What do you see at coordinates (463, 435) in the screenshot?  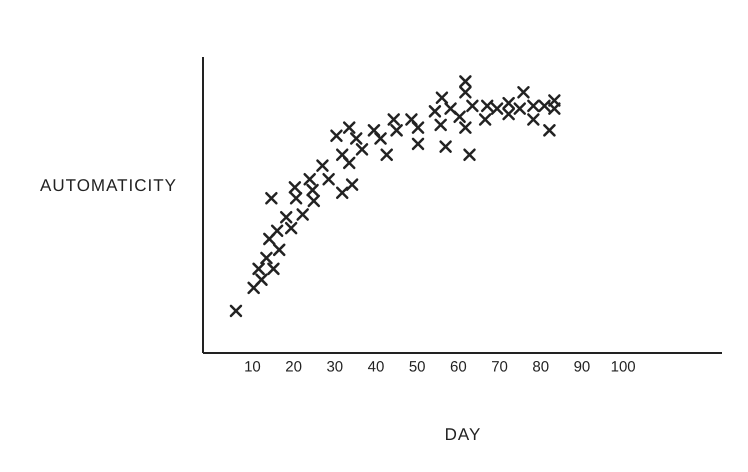 I see `x-axis-title: DAY` at bounding box center [463, 435].